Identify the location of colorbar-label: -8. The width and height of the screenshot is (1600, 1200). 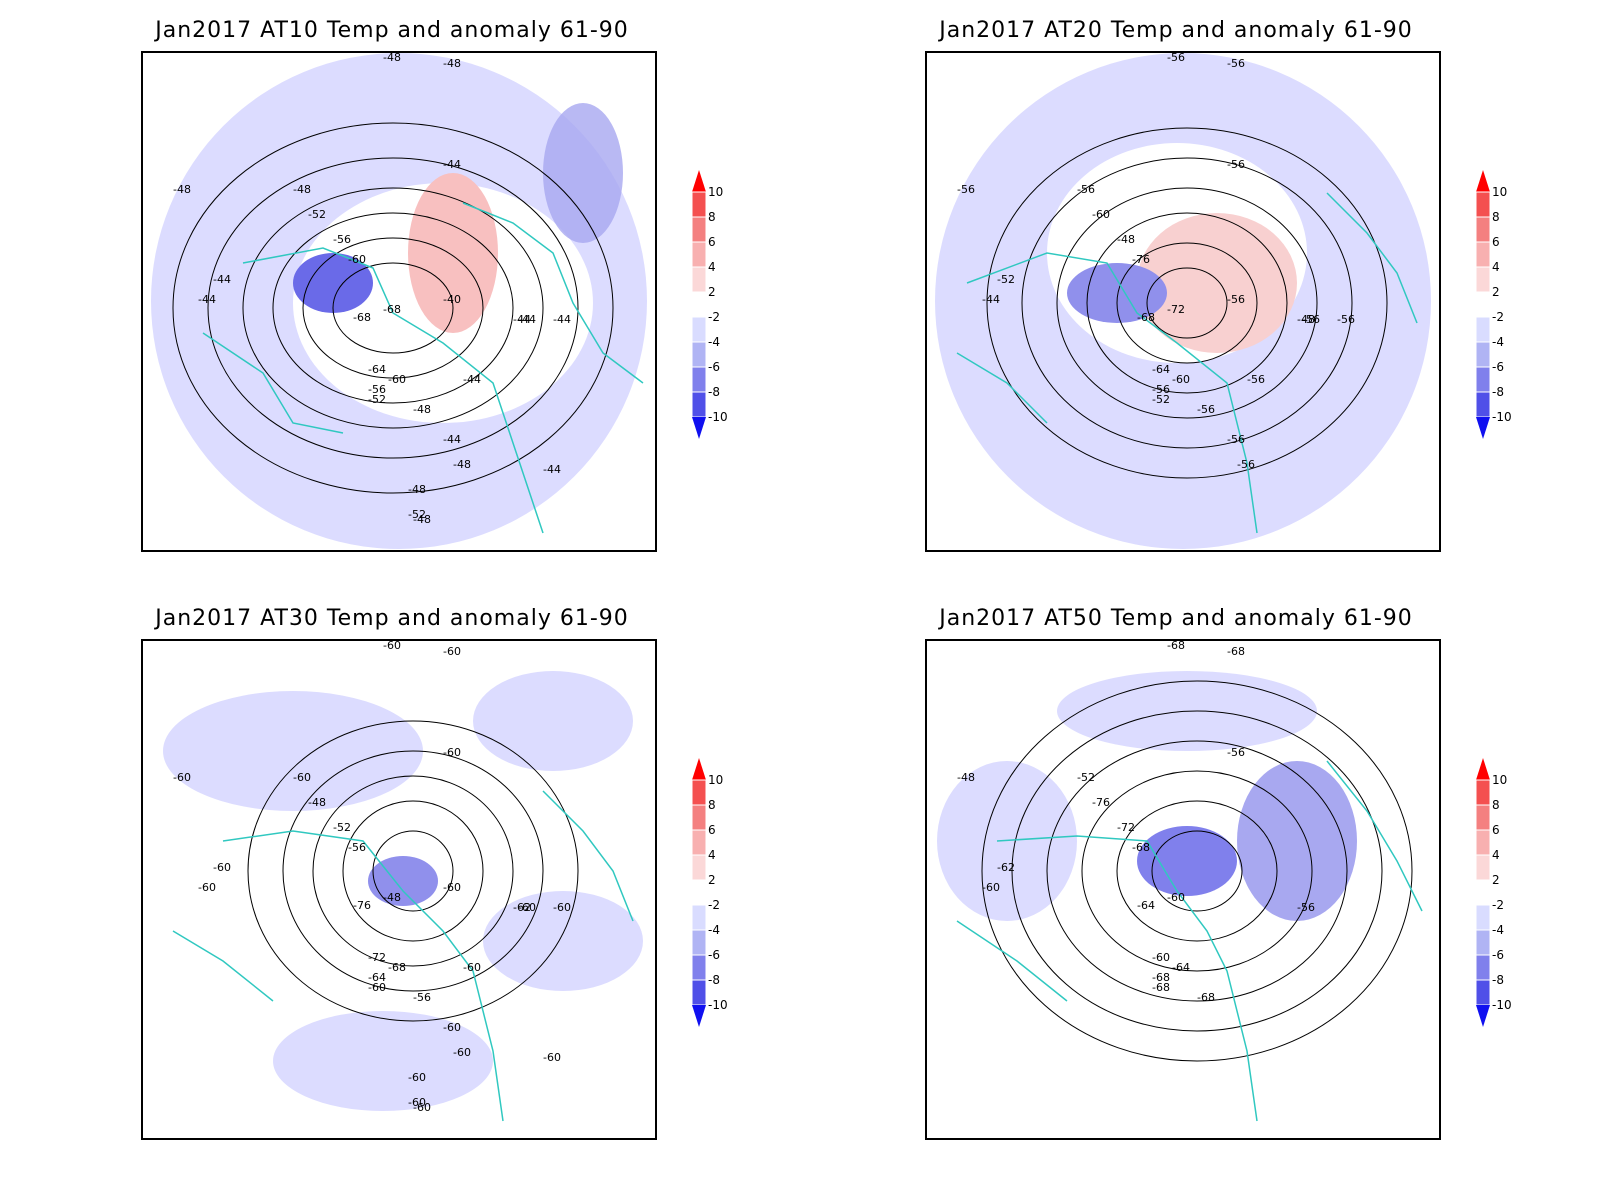
(714, 392).